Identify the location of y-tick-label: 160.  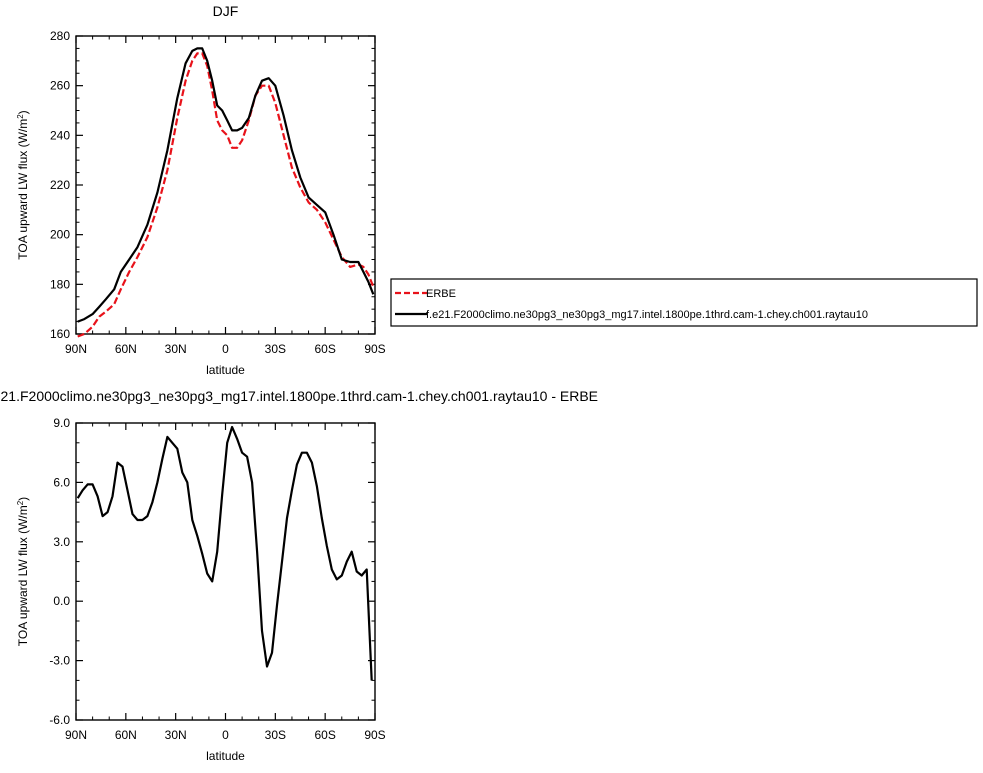
(60, 334).